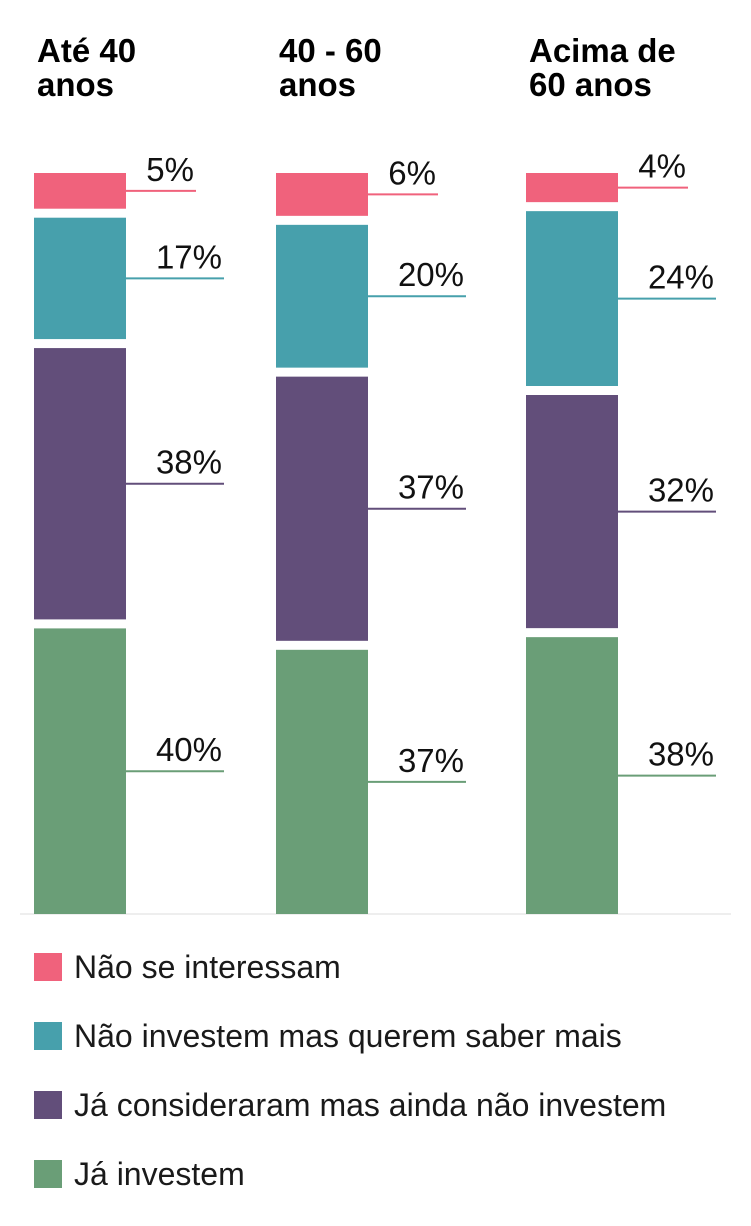  I want to click on legend-swatch-nao-se-interessam, so click(48, 967).